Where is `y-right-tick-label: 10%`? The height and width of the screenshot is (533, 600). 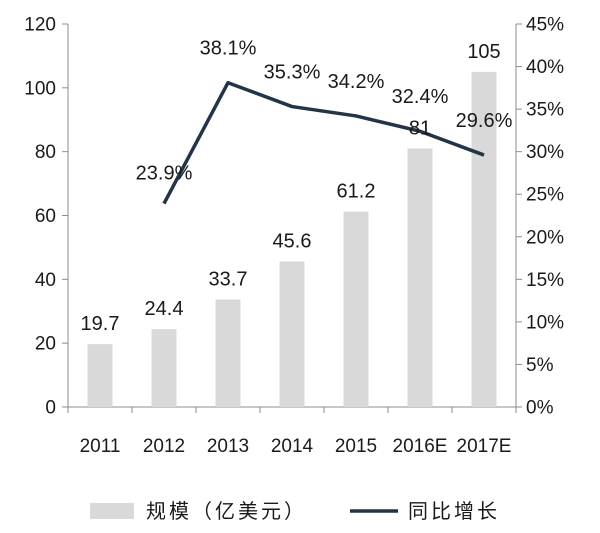 y-right-tick-label: 10% is located at coordinates (545, 322).